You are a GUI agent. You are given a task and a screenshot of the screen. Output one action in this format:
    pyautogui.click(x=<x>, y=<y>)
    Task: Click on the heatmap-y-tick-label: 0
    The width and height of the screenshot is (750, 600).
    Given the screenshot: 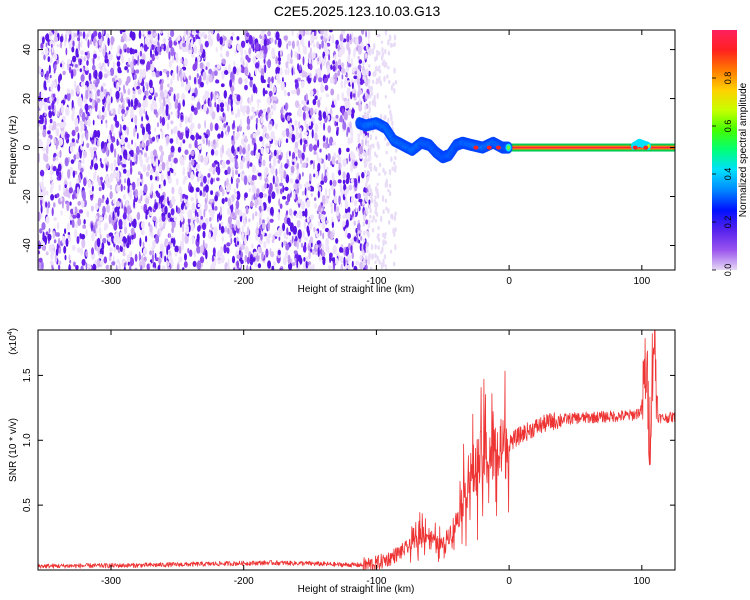 What is the action you would take?
    pyautogui.click(x=27, y=147)
    